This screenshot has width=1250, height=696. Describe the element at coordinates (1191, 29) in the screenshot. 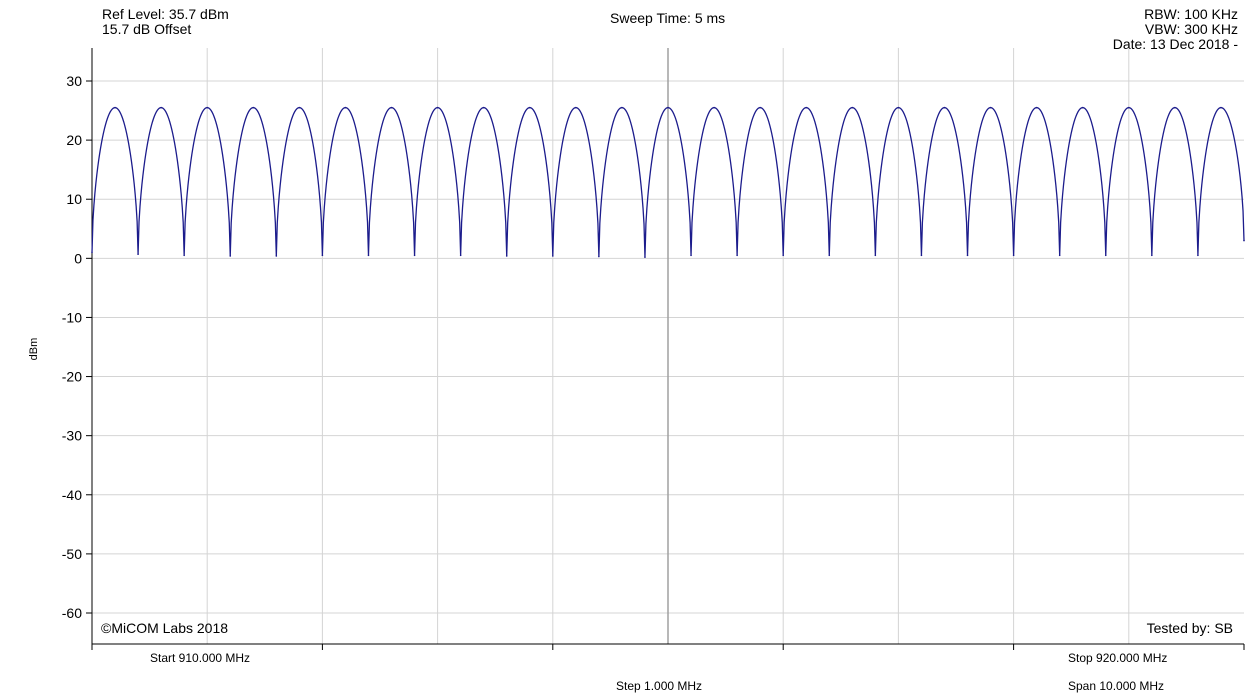

I see `vbw-label: VBW: 300 KHz` at that location.